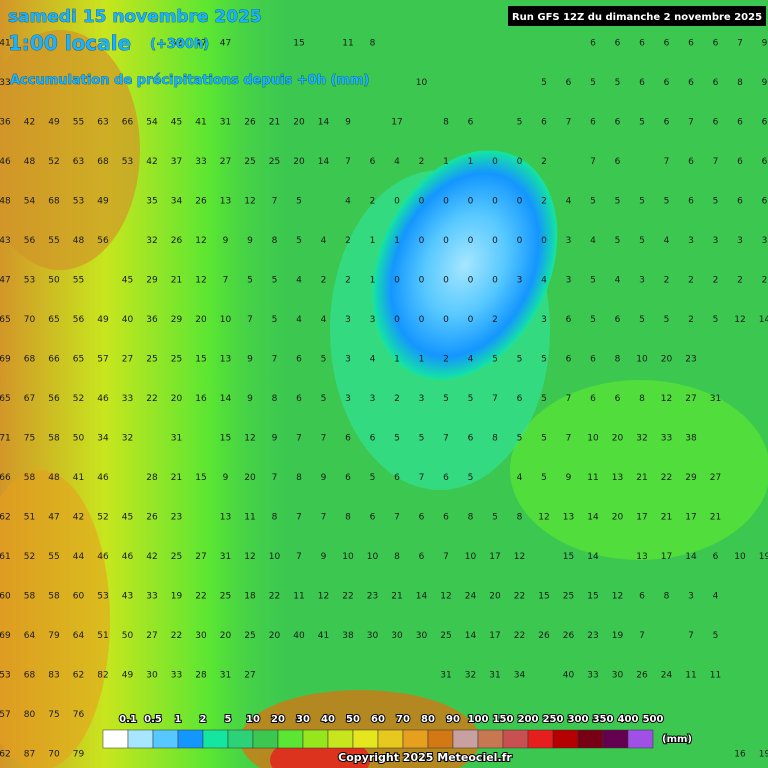 Image resolution: width=768 pixels, height=768 pixels. Describe the element at coordinates (151, 202) in the screenshot. I see `grid-value: 35` at that location.